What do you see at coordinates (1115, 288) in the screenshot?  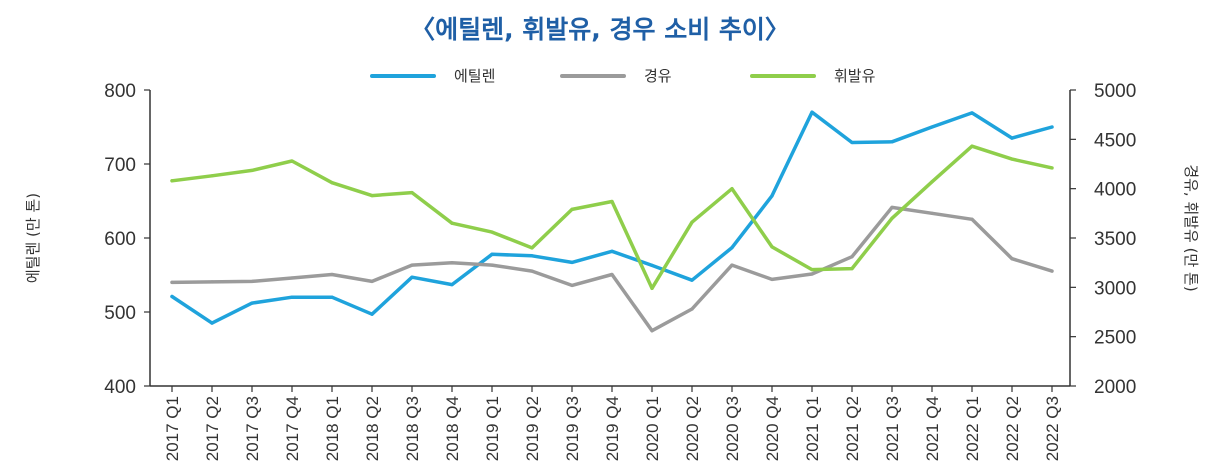 I see `y-right-tick-label: 3000` at bounding box center [1115, 288].